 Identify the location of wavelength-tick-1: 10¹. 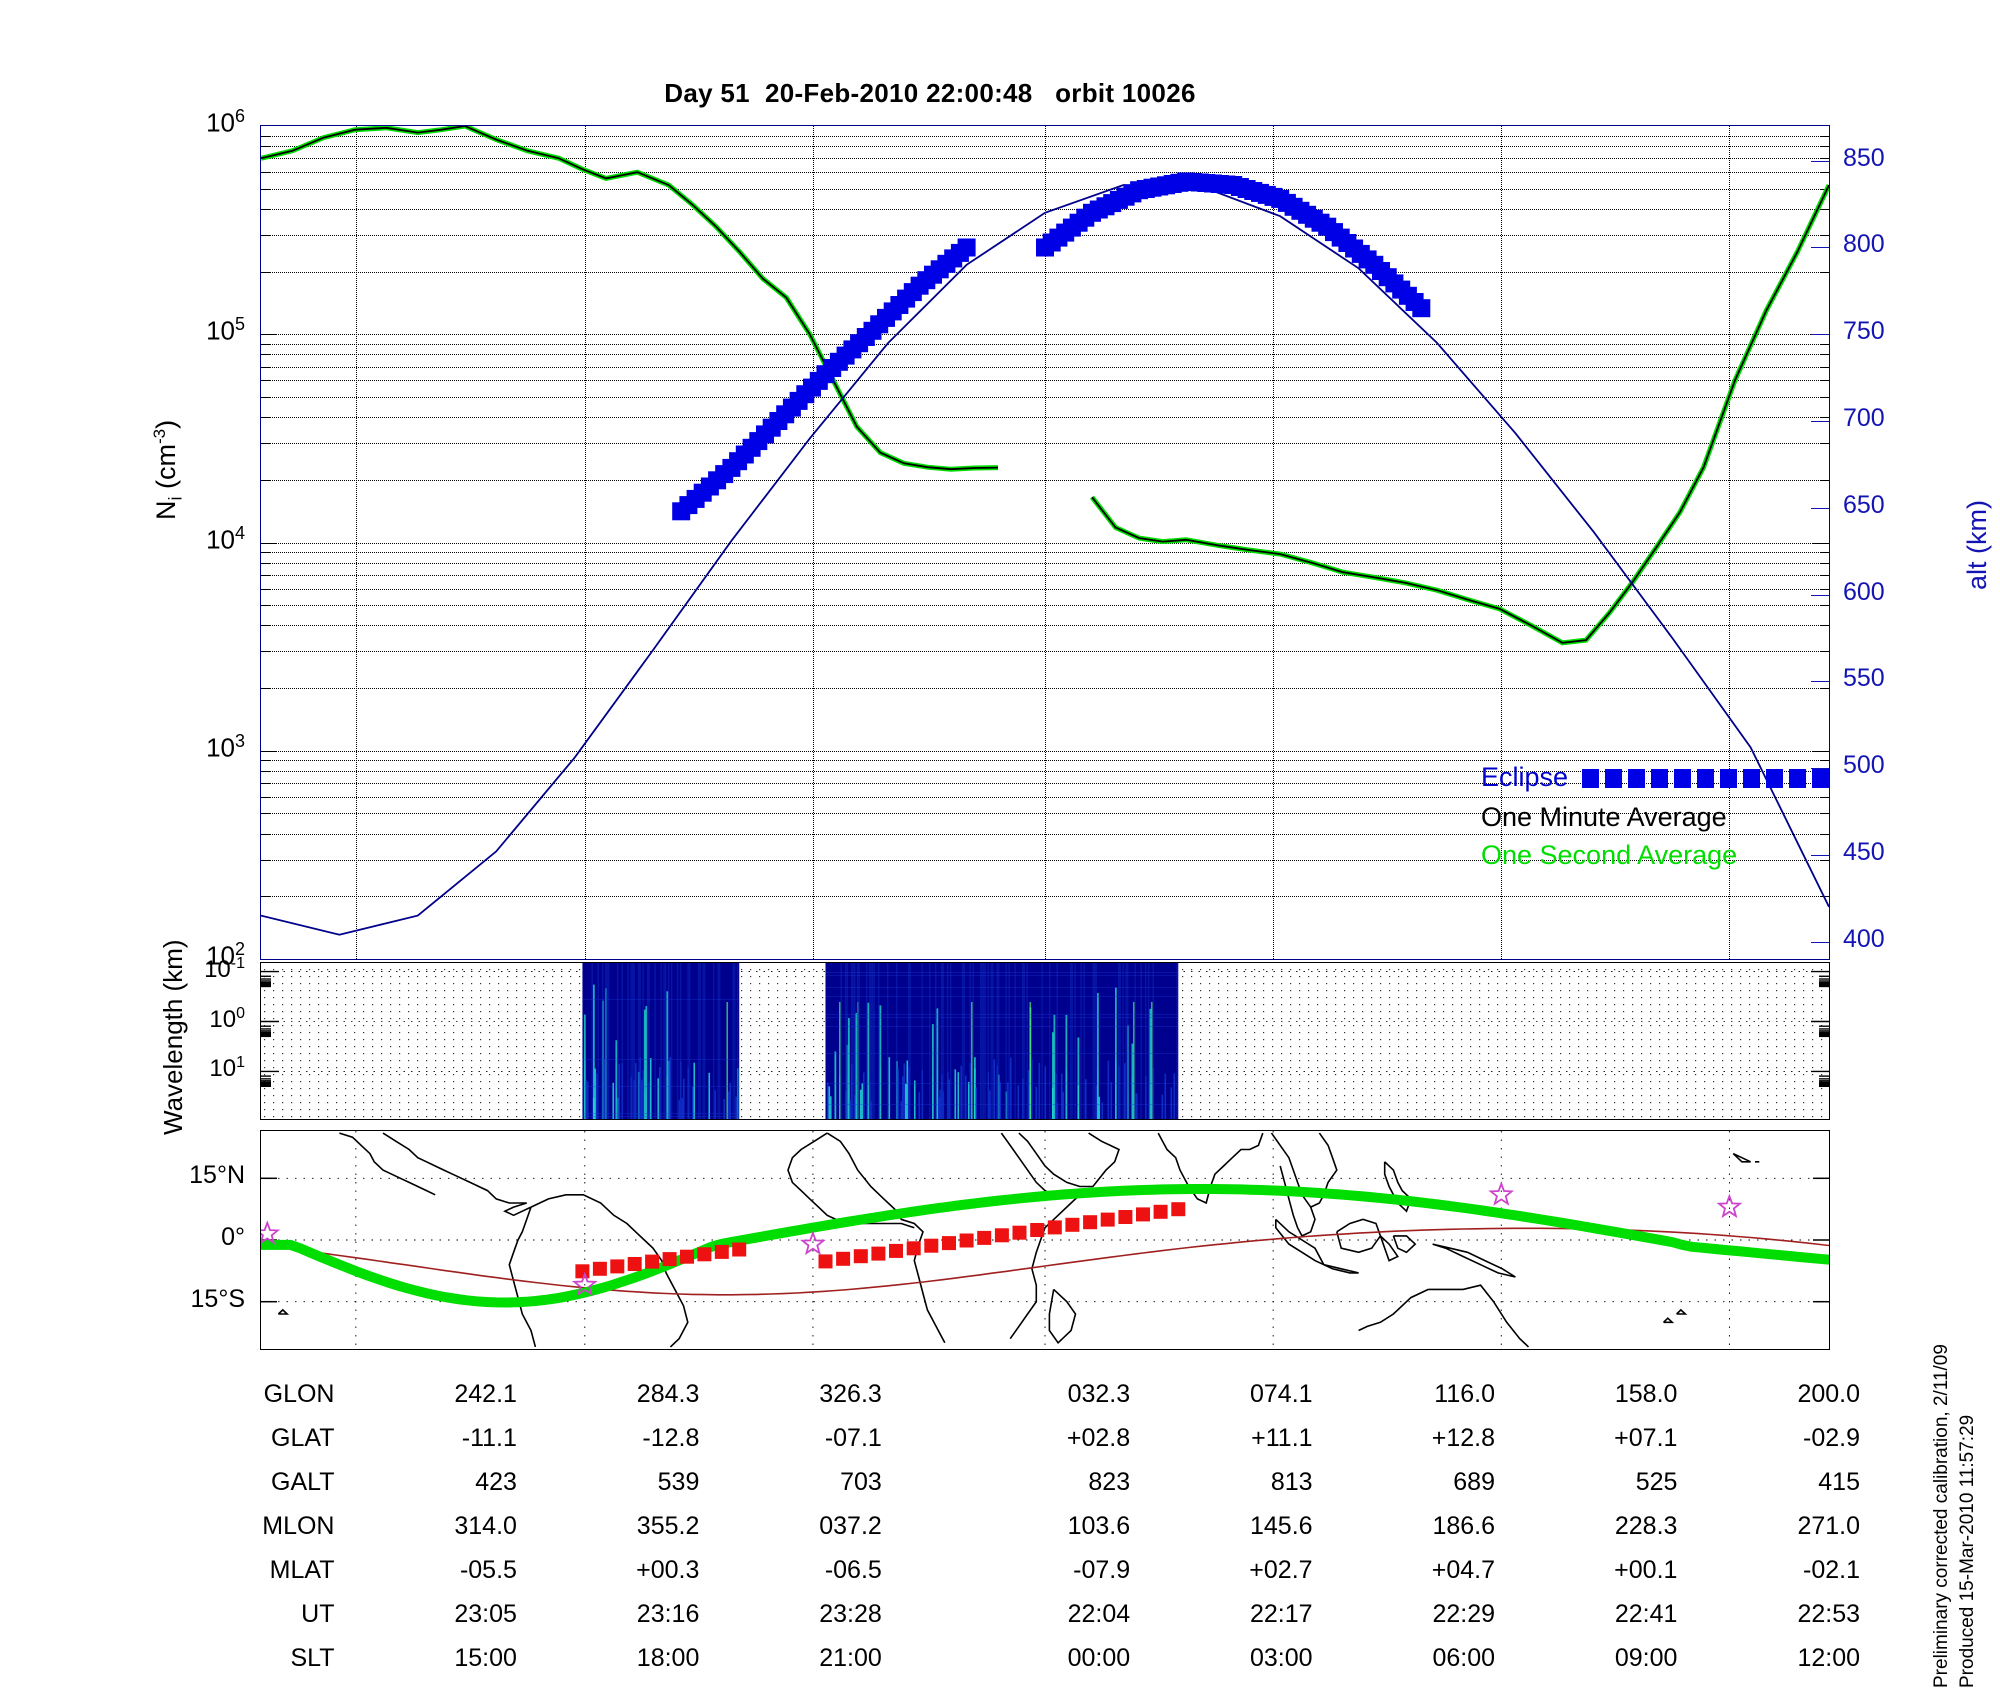
(227, 1068).